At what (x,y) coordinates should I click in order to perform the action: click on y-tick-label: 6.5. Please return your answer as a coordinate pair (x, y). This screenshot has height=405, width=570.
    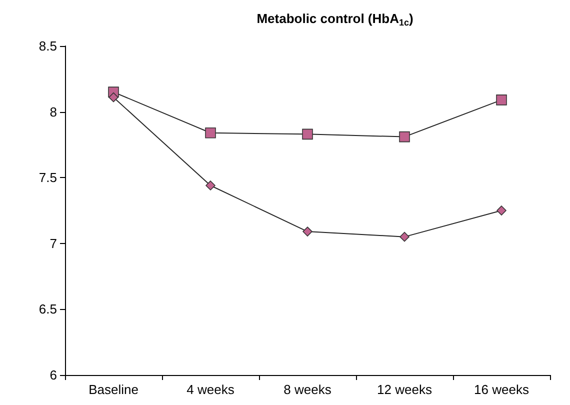
    Looking at the image, I should click on (47, 309).